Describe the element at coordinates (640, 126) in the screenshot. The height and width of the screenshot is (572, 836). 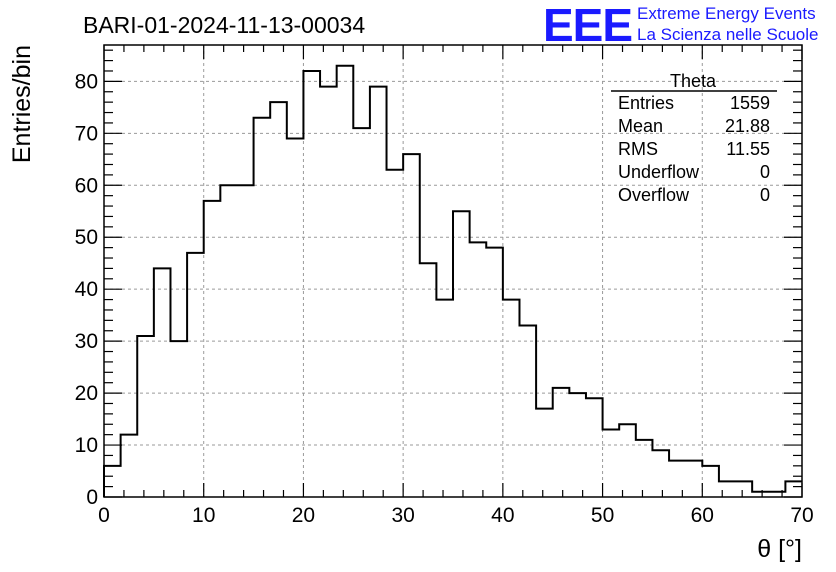
I see `stats-label-mean: Mean` at that location.